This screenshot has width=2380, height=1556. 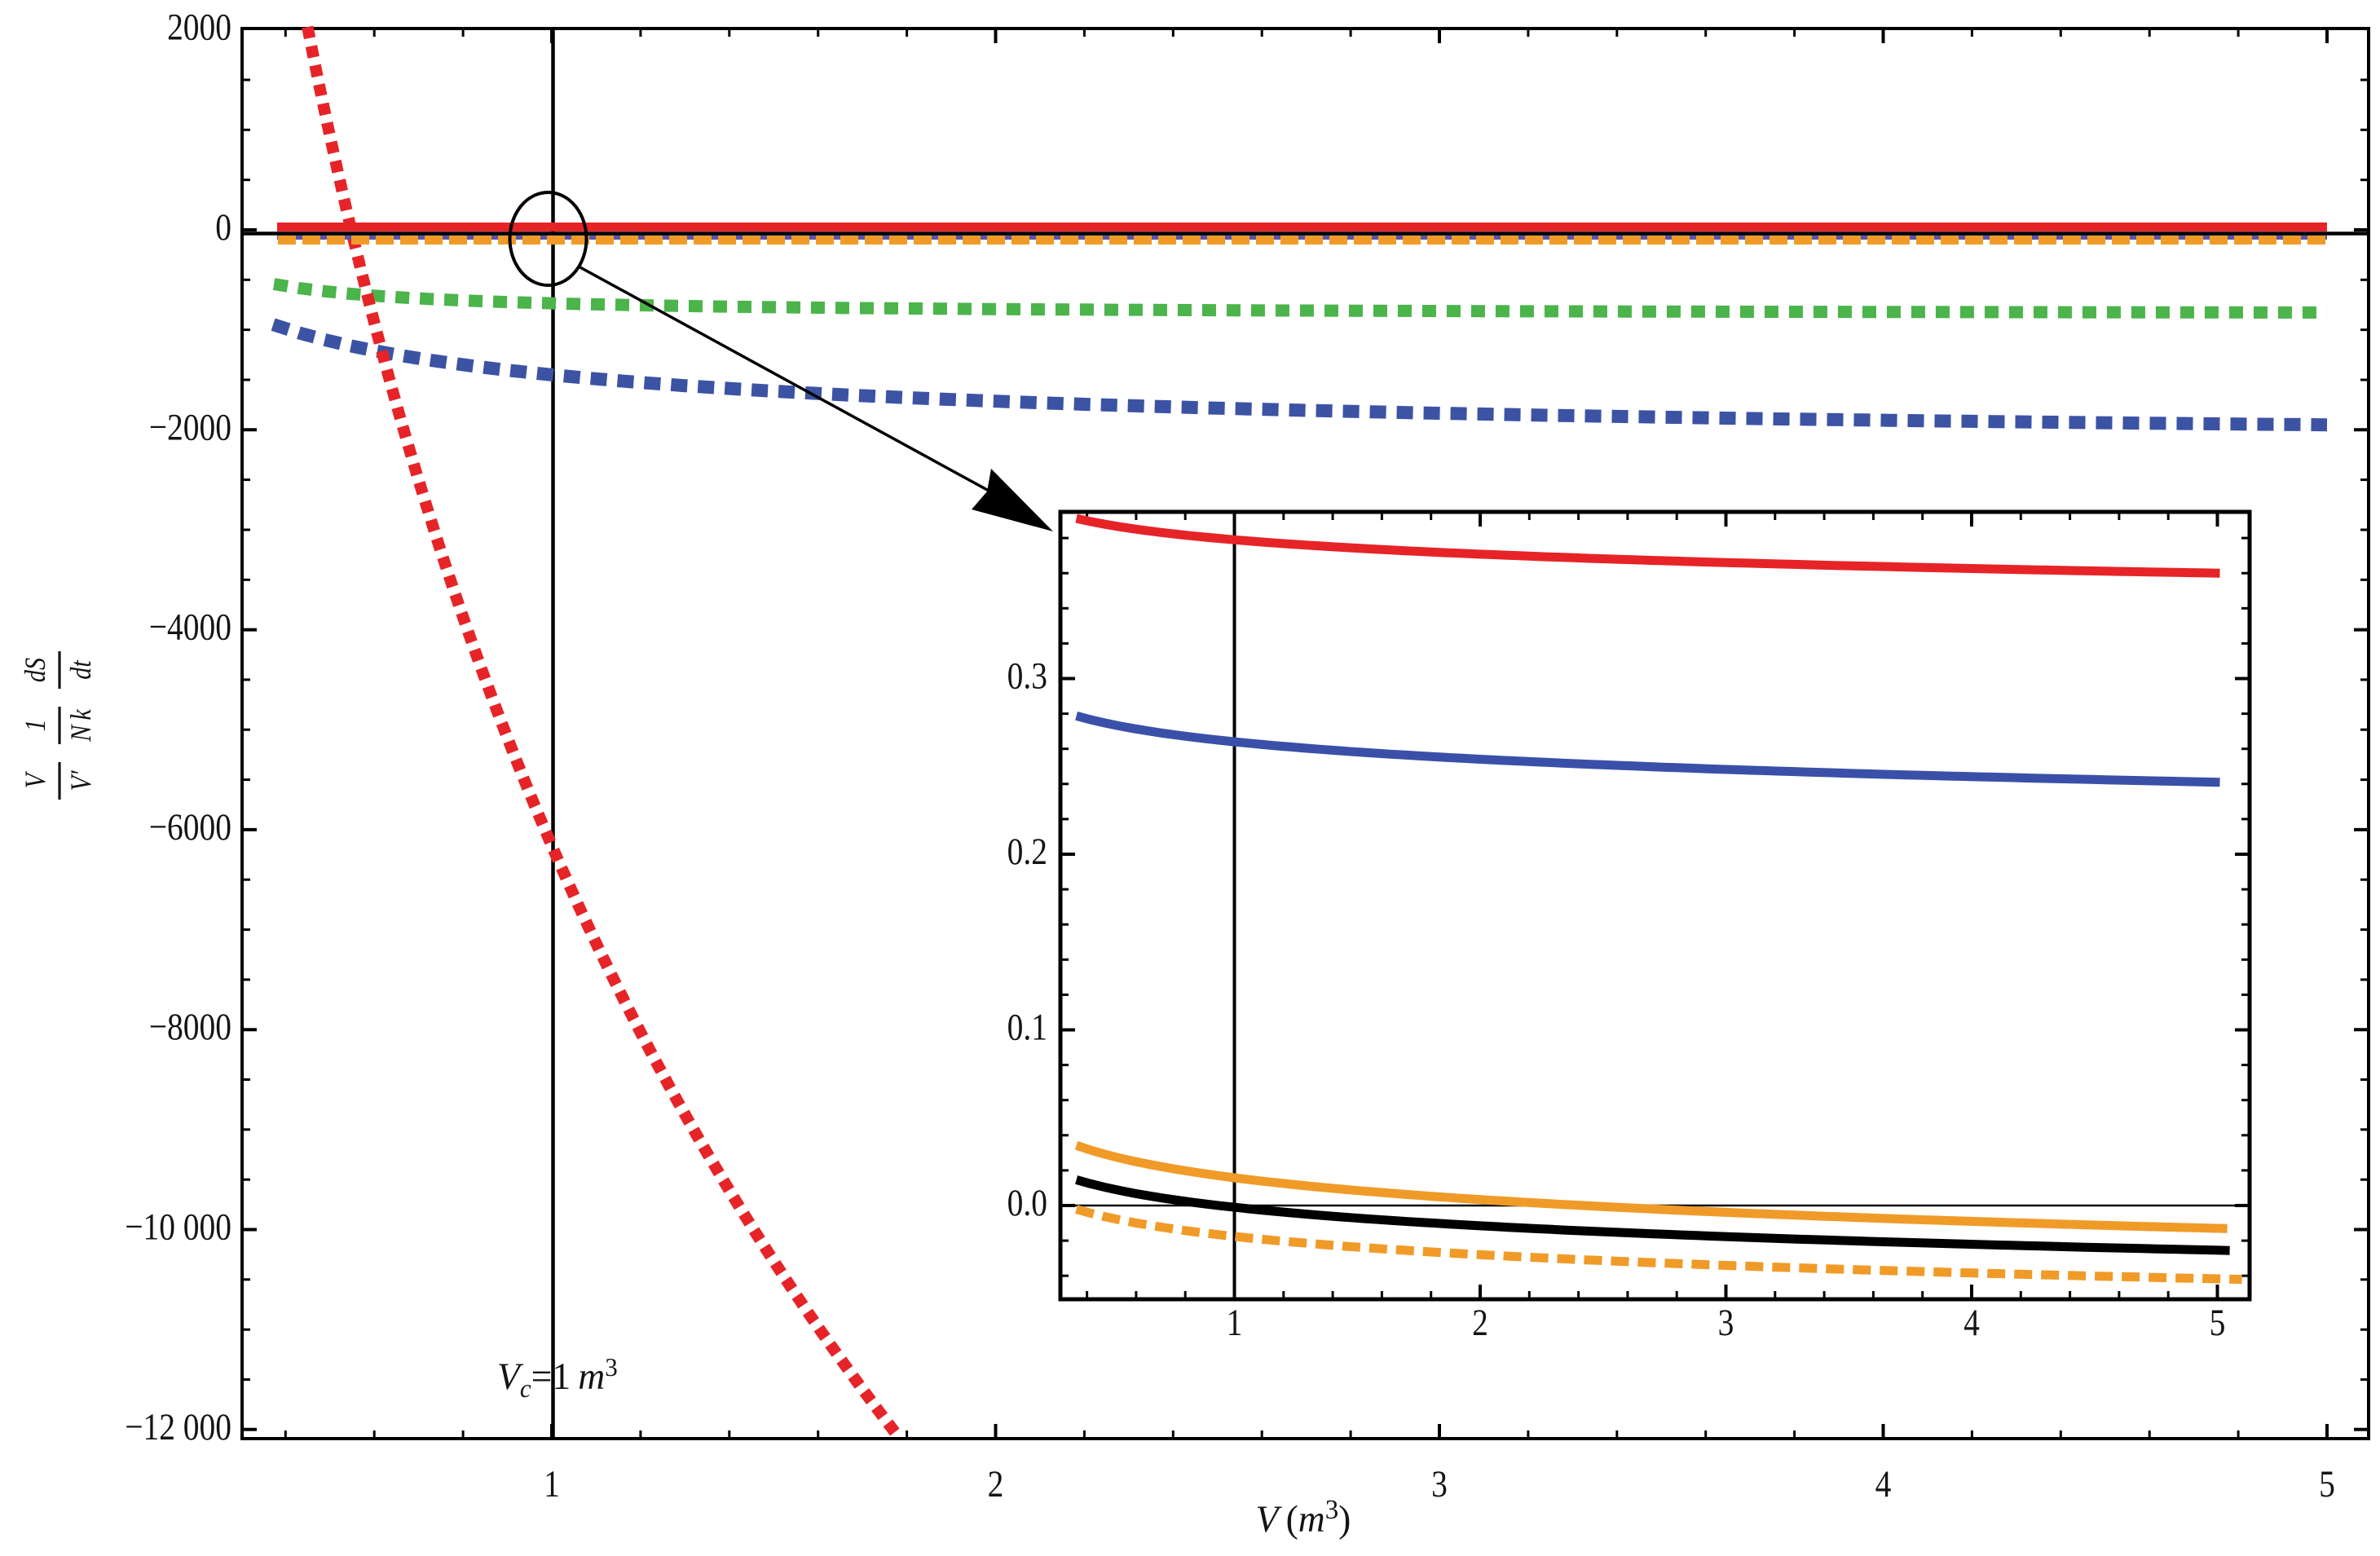 What do you see at coordinates (178, 1427) in the screenshot?
I see `svg-text: −12 000` at bounding box center [178, 1427].